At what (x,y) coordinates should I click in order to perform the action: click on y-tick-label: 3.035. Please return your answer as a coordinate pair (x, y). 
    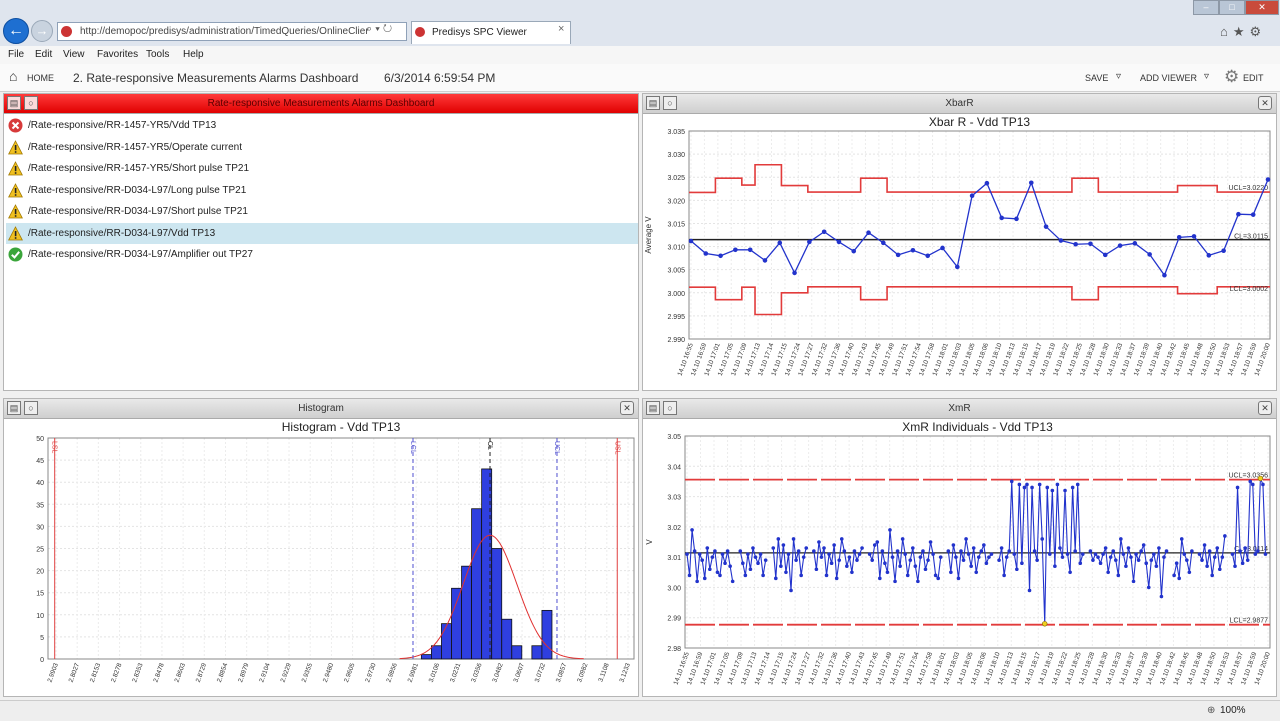
    Looking at the image, I should click on (676, 132).